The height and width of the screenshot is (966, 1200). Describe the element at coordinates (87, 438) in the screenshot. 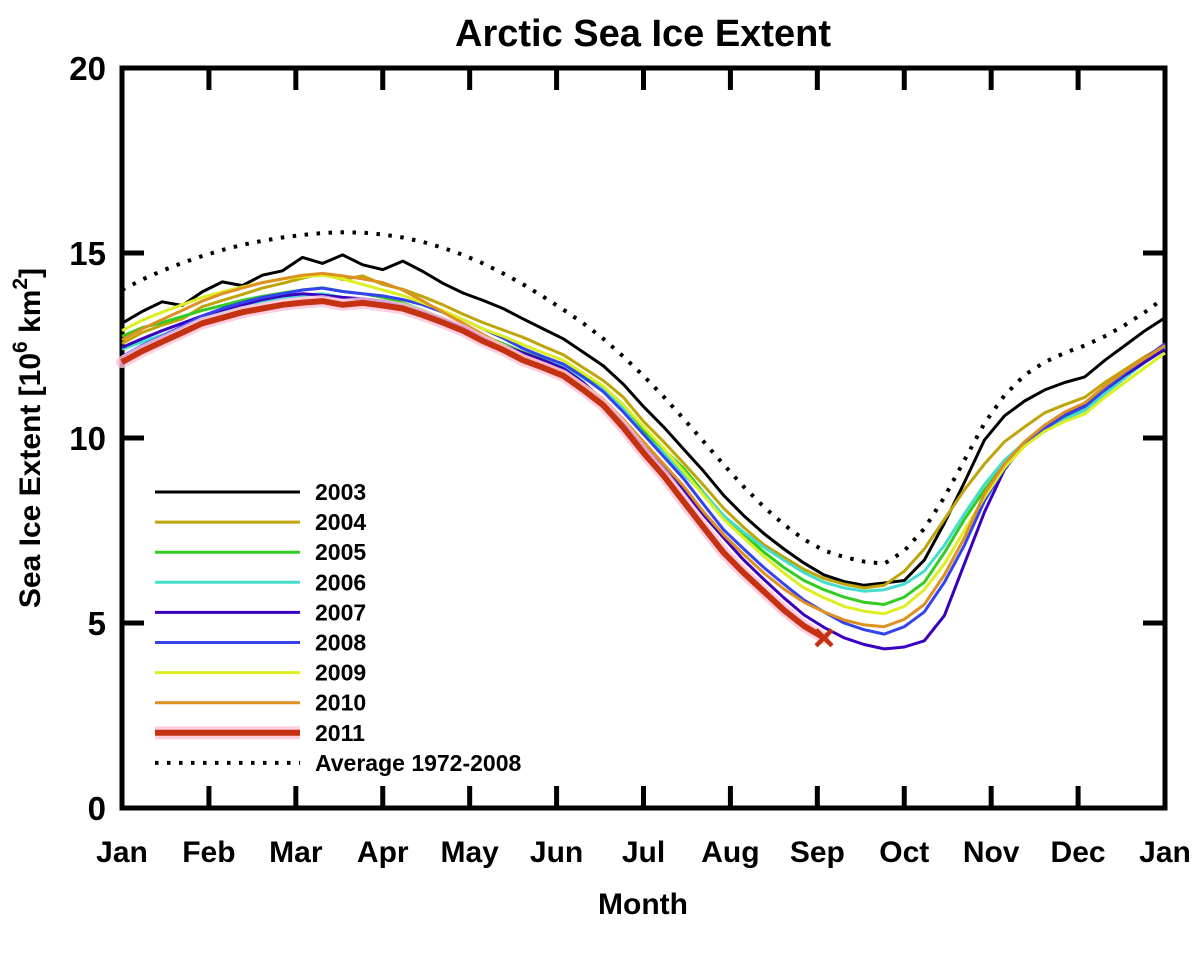

I see `y-tick-label: 10` at that location.